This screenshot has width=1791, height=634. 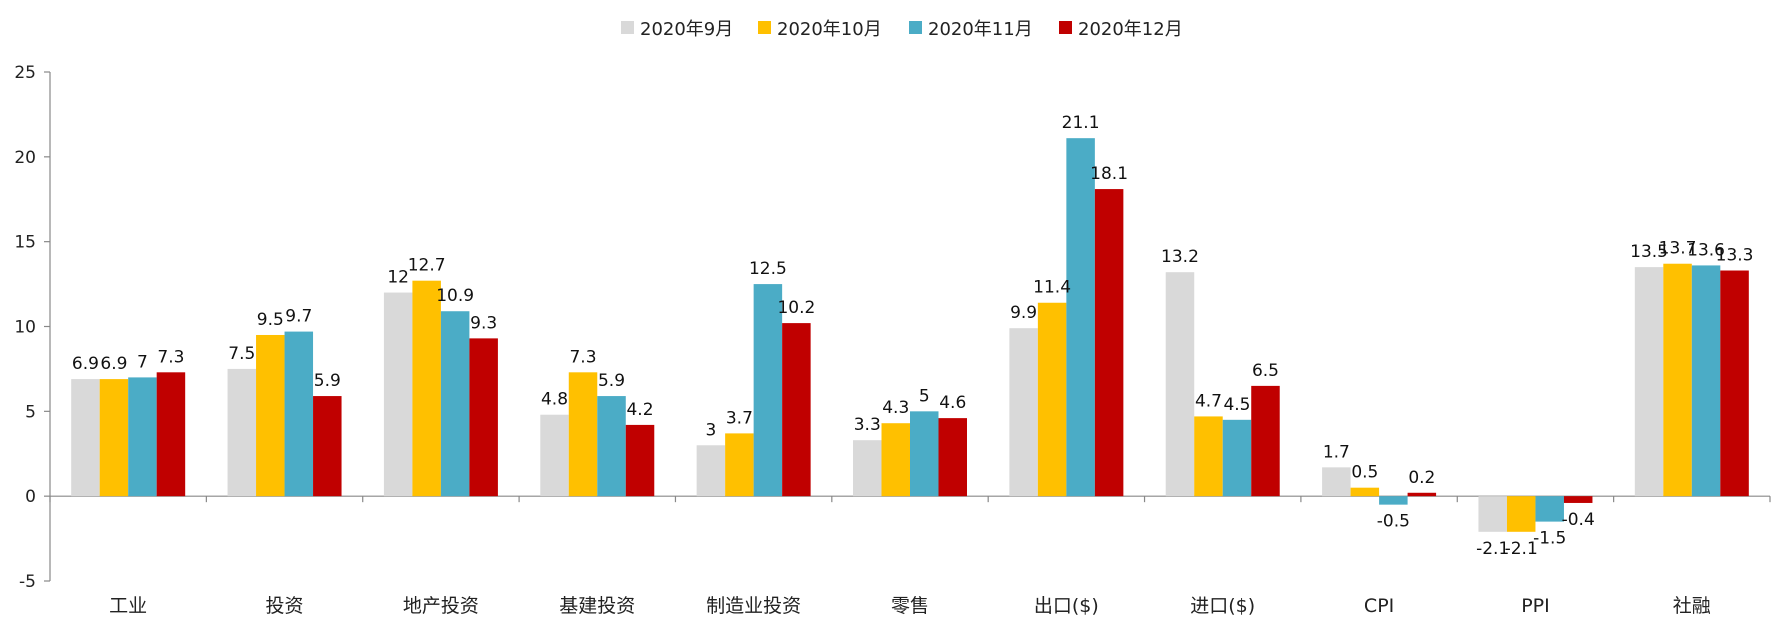 I want to click on x-category-label: 地产投资, so click(x=441, y=606).